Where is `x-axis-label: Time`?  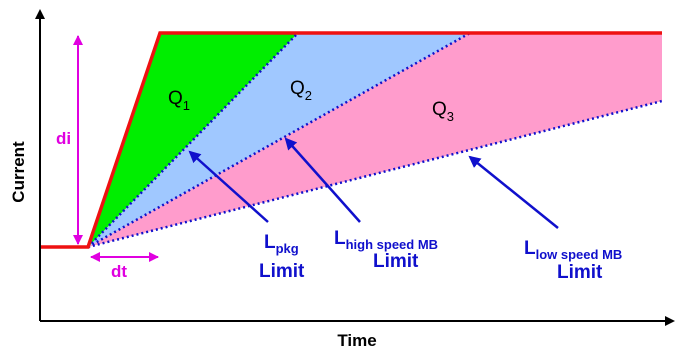
x-axis-label: Time is located at coordinates (356, 340).